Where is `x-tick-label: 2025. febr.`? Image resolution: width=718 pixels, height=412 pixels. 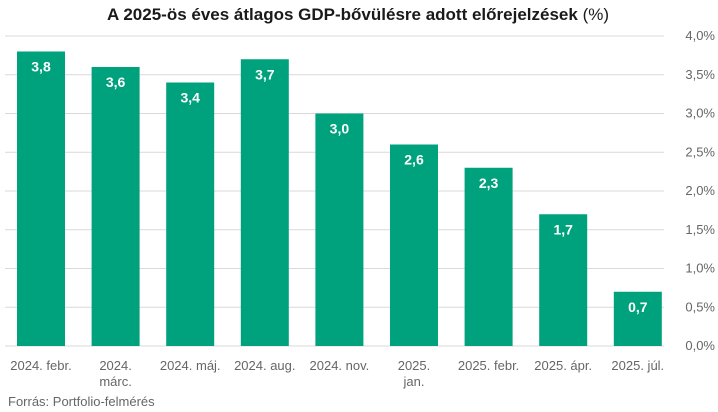
x-tick-label: 2025. febr. is located at coordinates (488, 365).